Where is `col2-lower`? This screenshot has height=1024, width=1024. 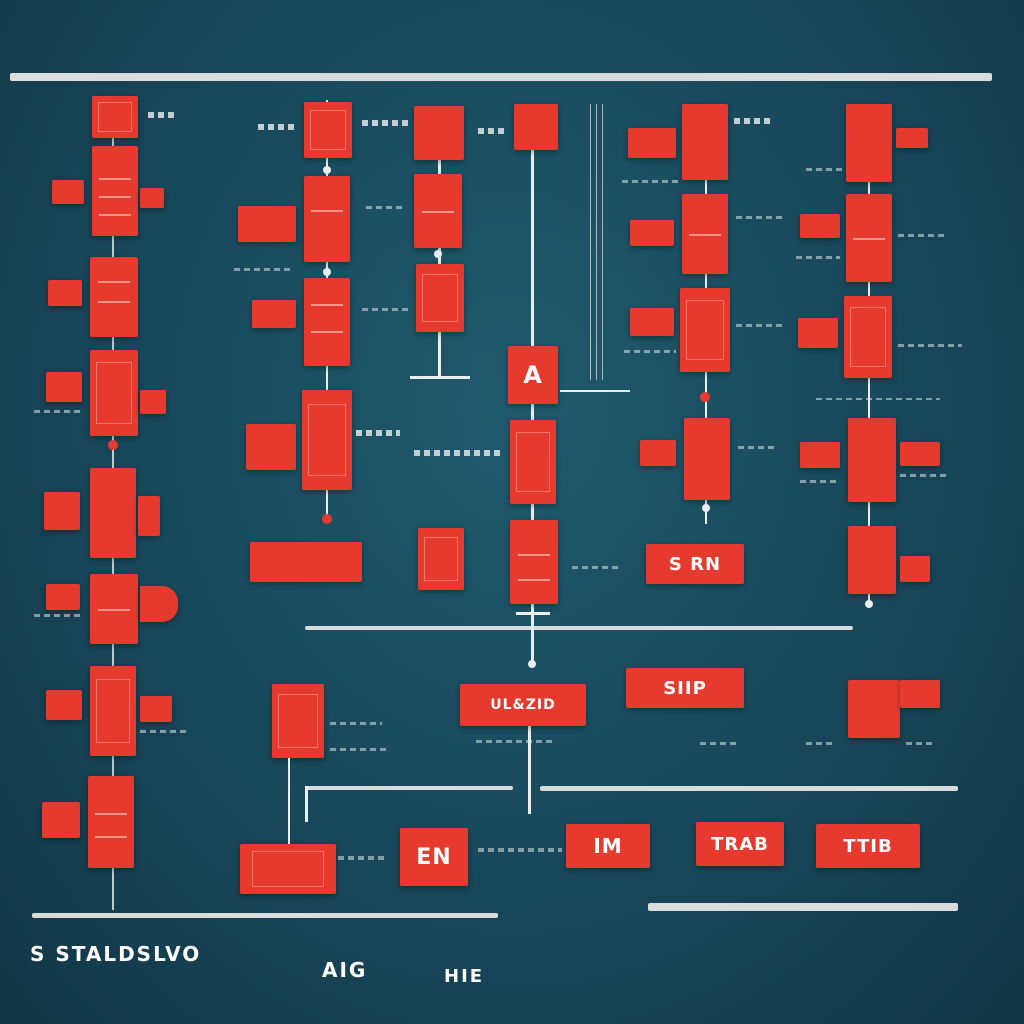
col2-lower is located at coordinates (298, 721).